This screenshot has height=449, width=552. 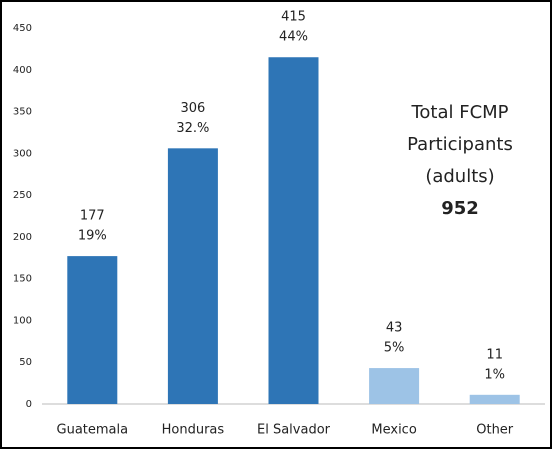 What do you see at coordinates (29, 404) in the screenshot?
I see `y-tick-label: 0` at bounding box center [29, 404].